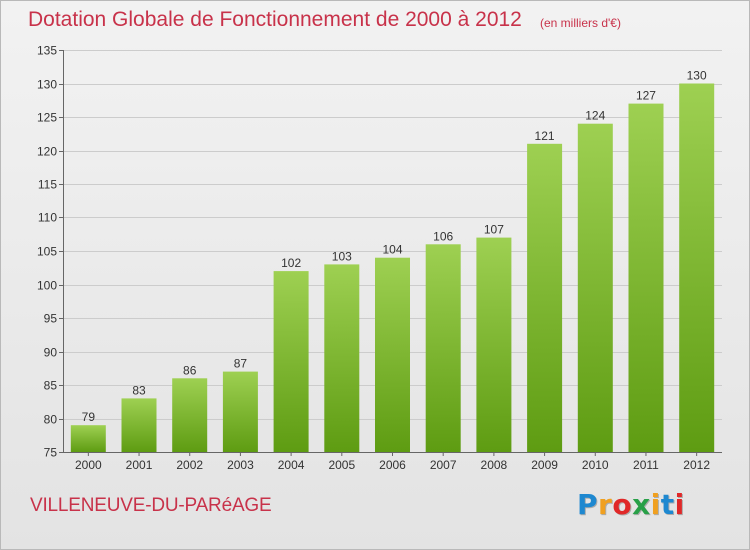 The width and height of the screenshot is (750, 550). Describe the element at coordinates (341, 465) in the screenshot. I see `x-tick-label: 2005` at that location.